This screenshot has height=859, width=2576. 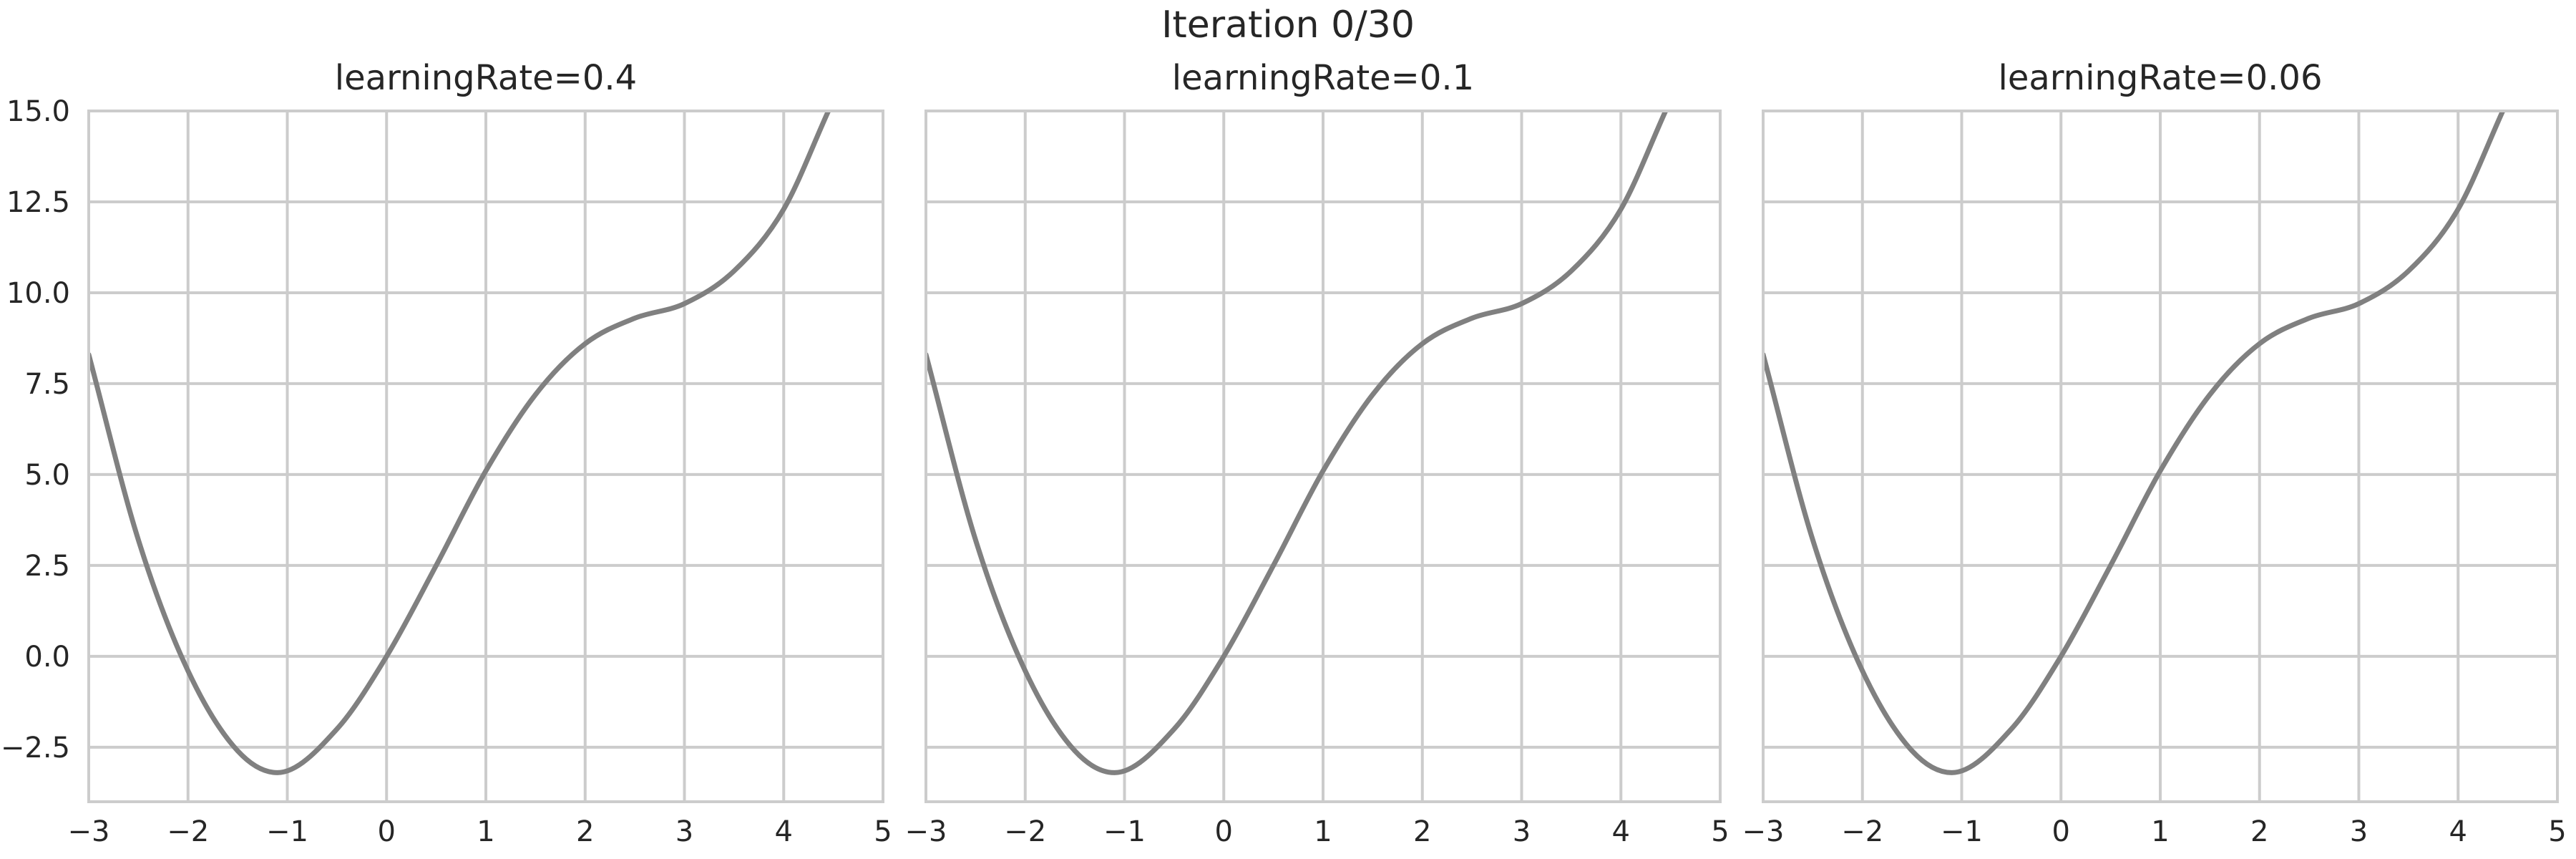 I want to click on y-tick-label: 2.5, so click(x=47, y=566).